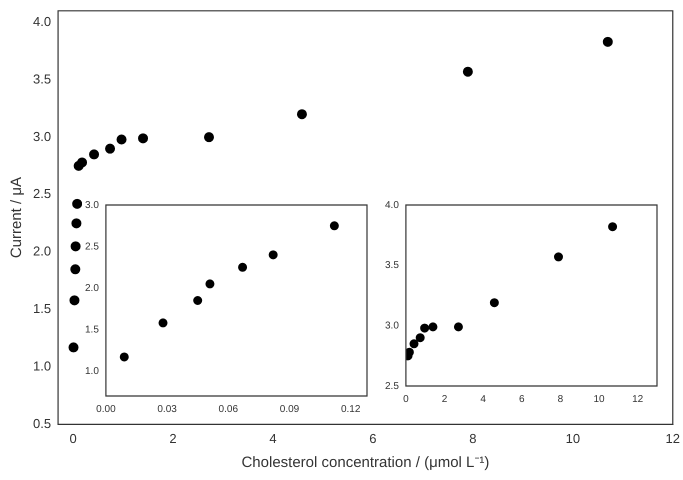 Image resolution: width=683 pixels, height=480 pixels. What do you see at coordinates (106, 409) in the screenshot?
I see `x-tick-label: 0.00` at bounding box center [106, 409].